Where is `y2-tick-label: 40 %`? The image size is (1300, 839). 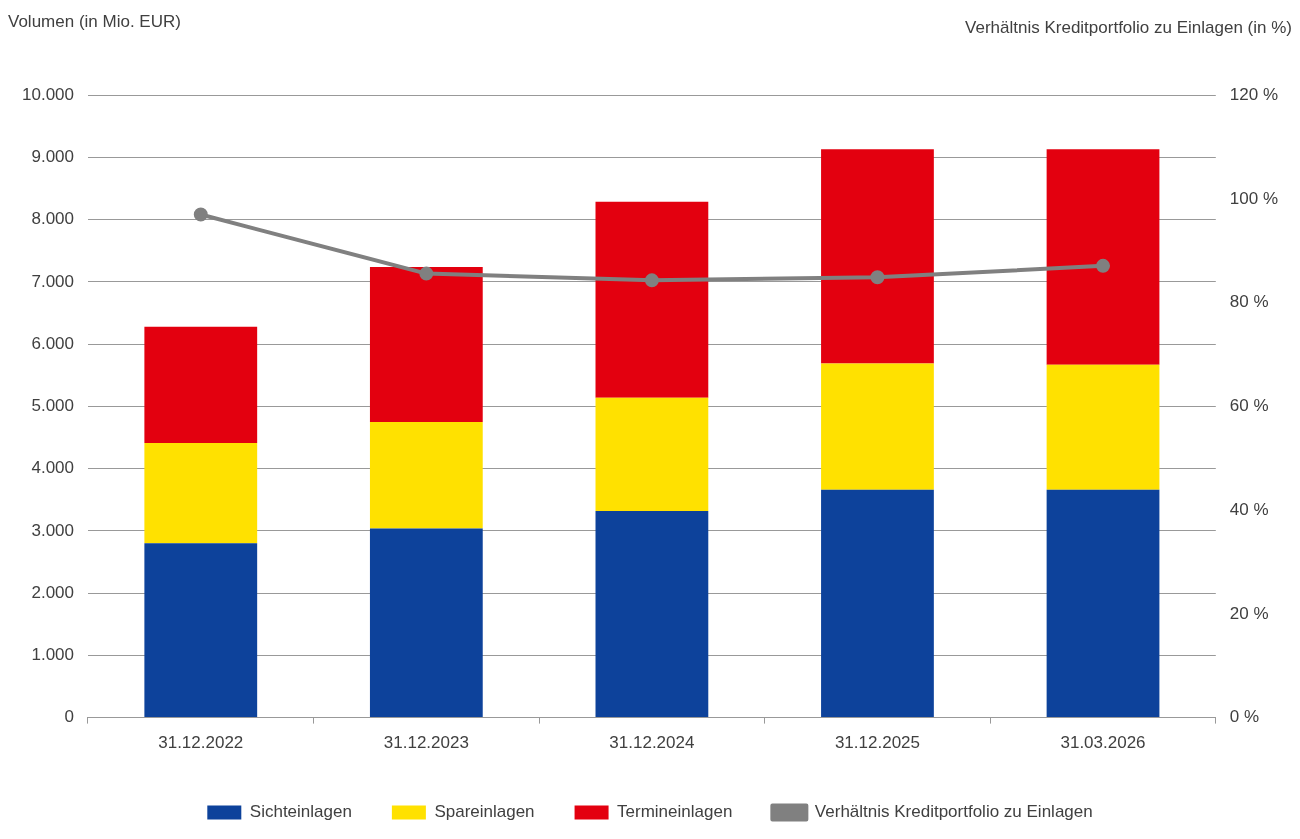 y2-tick-label: 40 % is located at coordinates (1249, 509).